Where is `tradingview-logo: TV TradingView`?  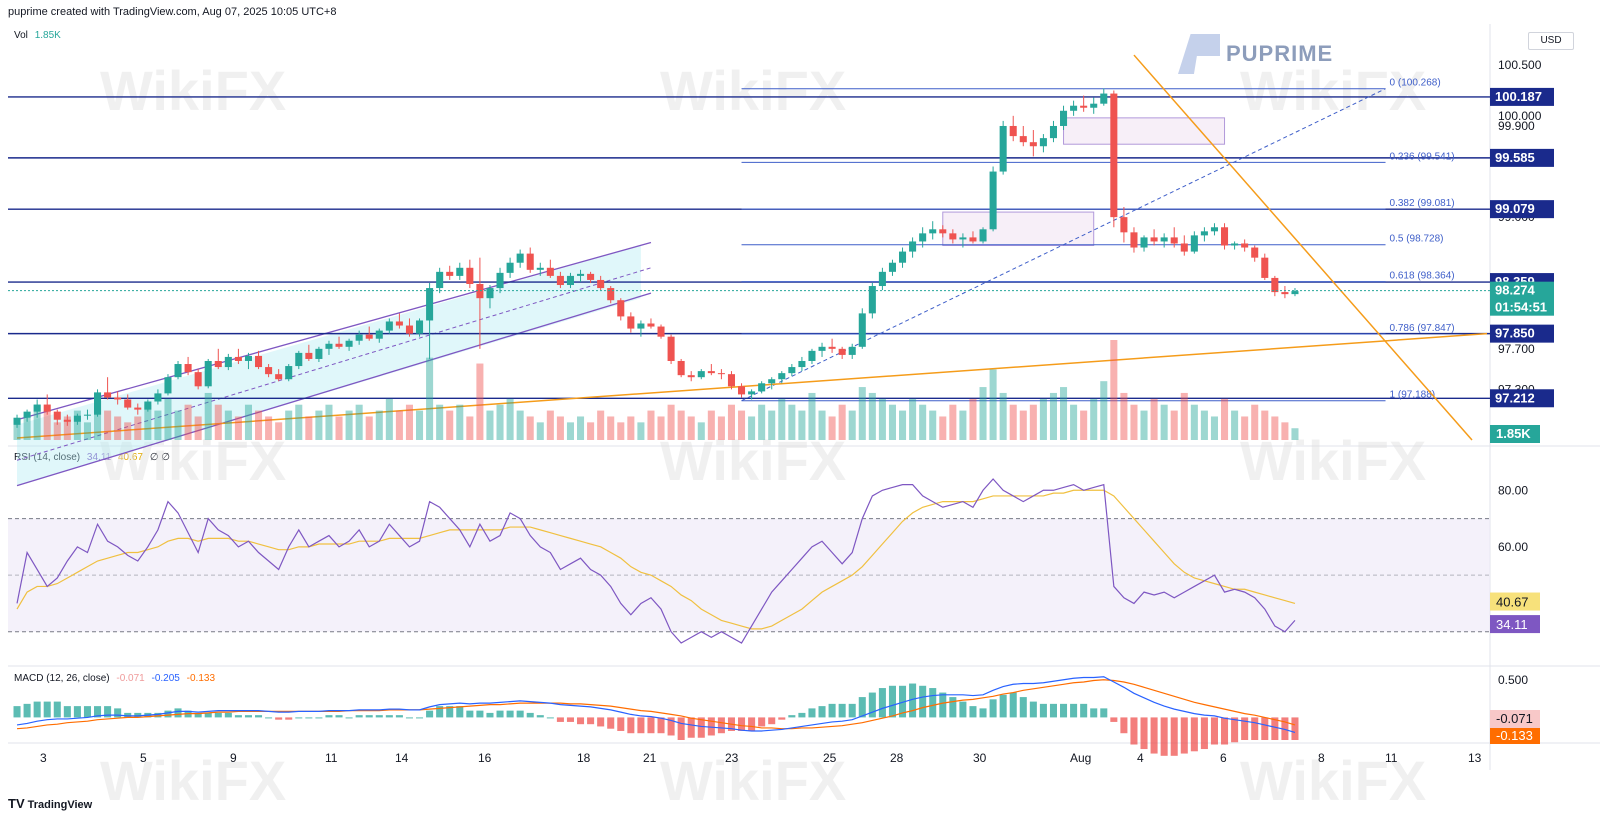 tradingview-logo: TV TradingView is located at coordinates (50, 803).